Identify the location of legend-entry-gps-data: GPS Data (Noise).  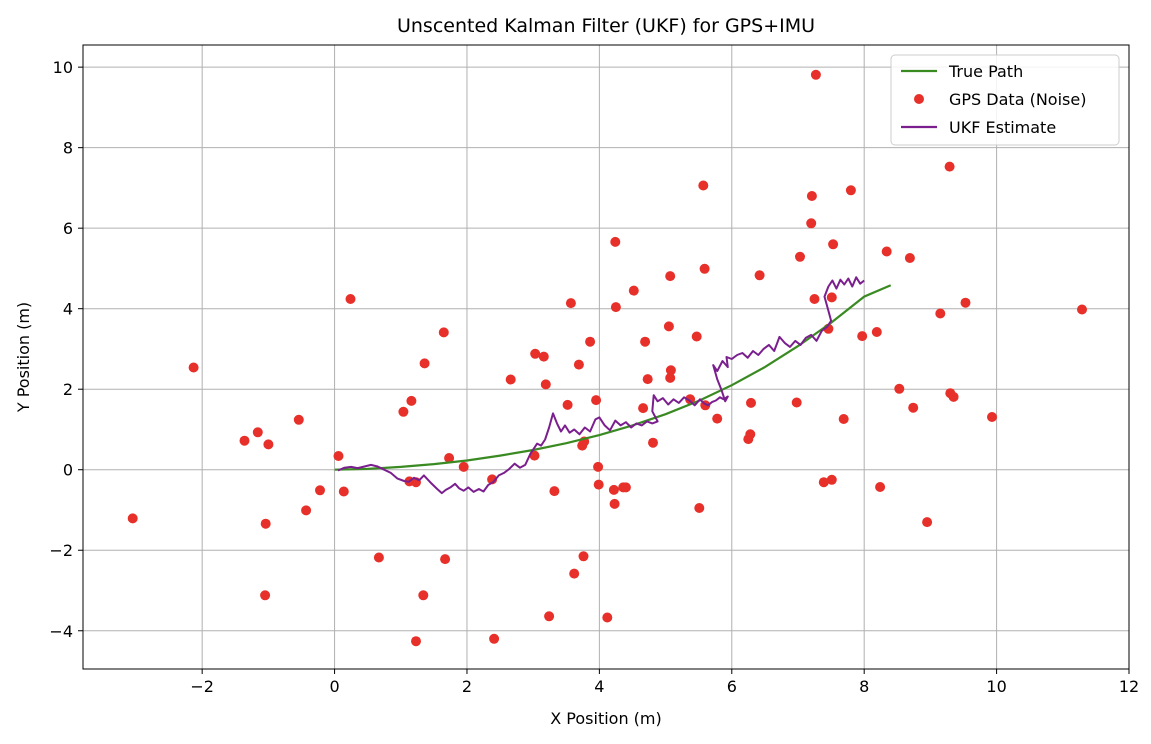
(1017, 99).